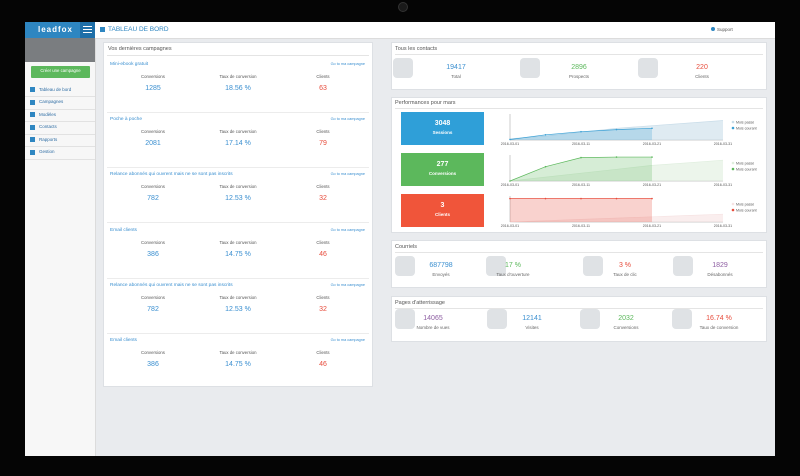  Describe the element at coordinates (238, 88) in the screenshot. I see `campaign-value: 18.56 %` at that location.